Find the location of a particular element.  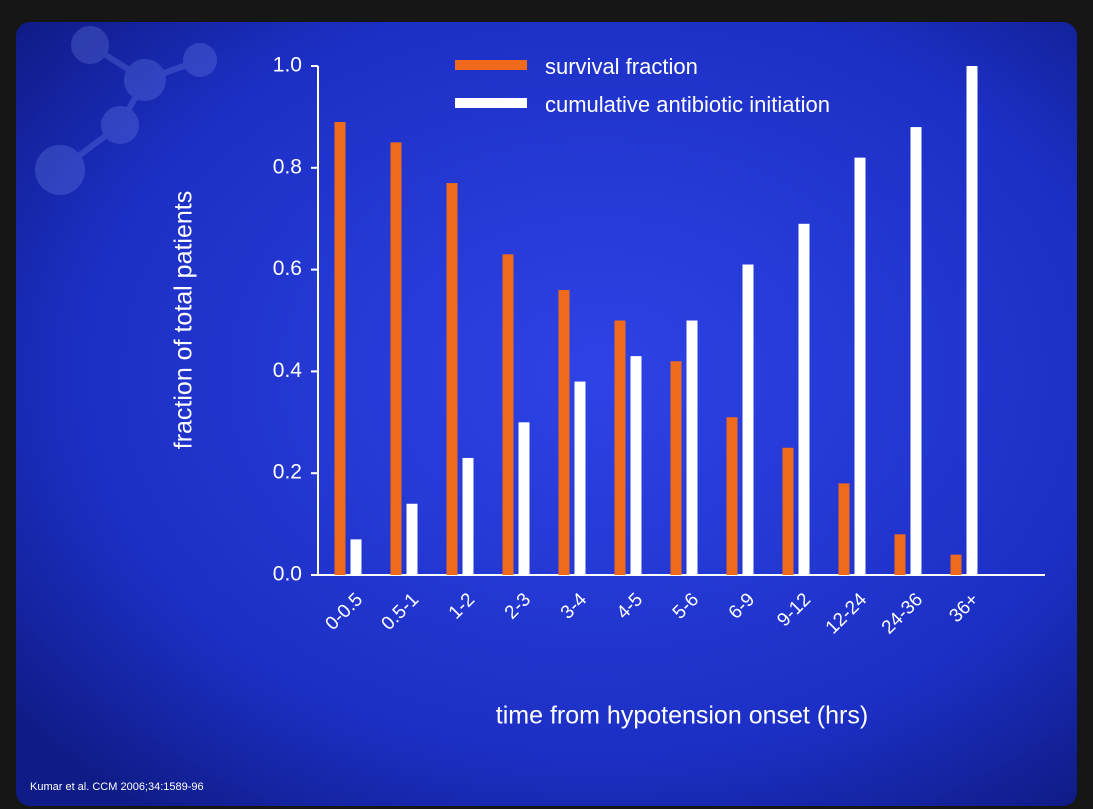

y-axis-title: fraction of total patients is located at coordinates (184, 320).